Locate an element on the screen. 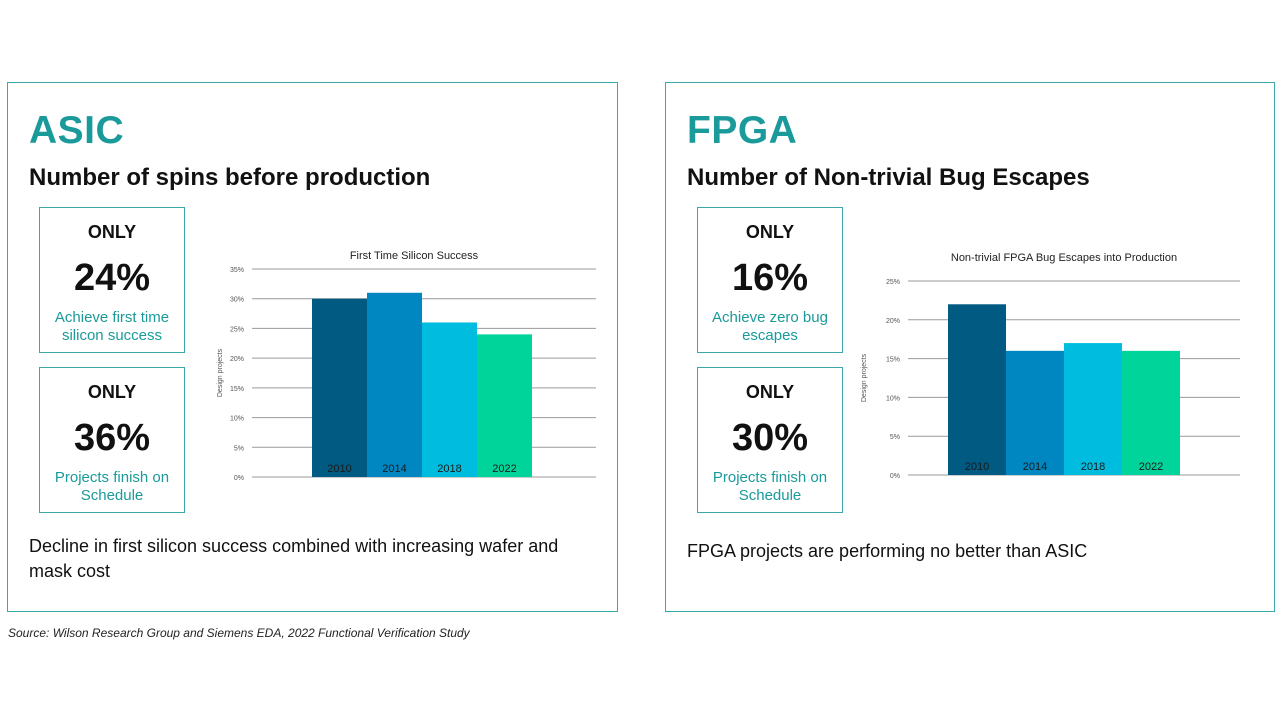  fpga-schedule-stat: ONLY 30% Projects finish on Schedule is located at coordinates (770, 440).